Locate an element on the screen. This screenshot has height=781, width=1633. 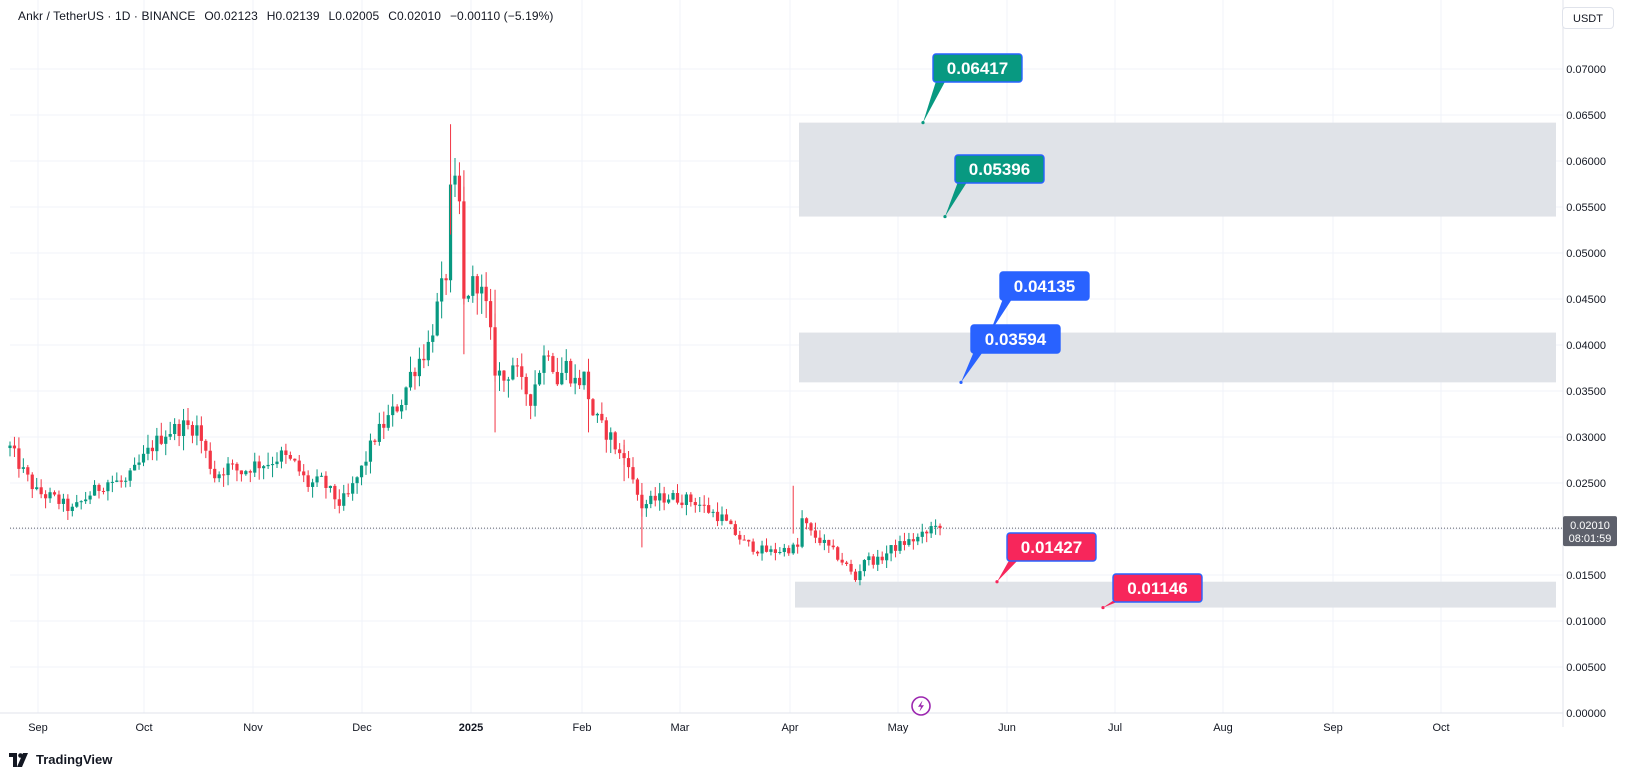
symbol-title: Ankr / TetherUS · 1D · BINANCE is located at coordinates (107, 16).